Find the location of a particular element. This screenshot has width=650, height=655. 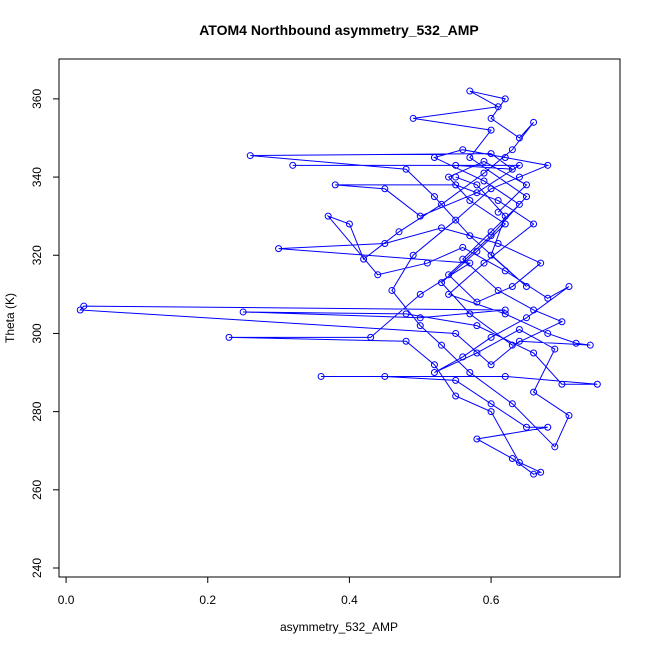

x-tick-label: 0.0 is located at coordinates (66, 600).